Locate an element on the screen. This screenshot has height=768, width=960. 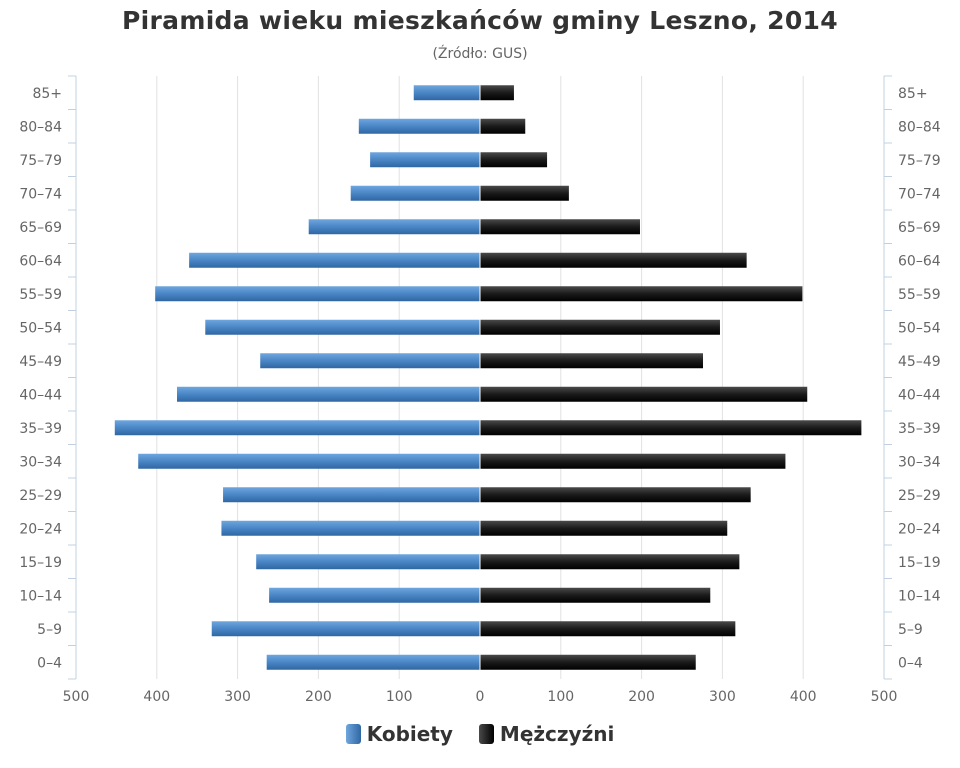
y-tick-label-right: 60–64 is located at coordinates (919, 261).